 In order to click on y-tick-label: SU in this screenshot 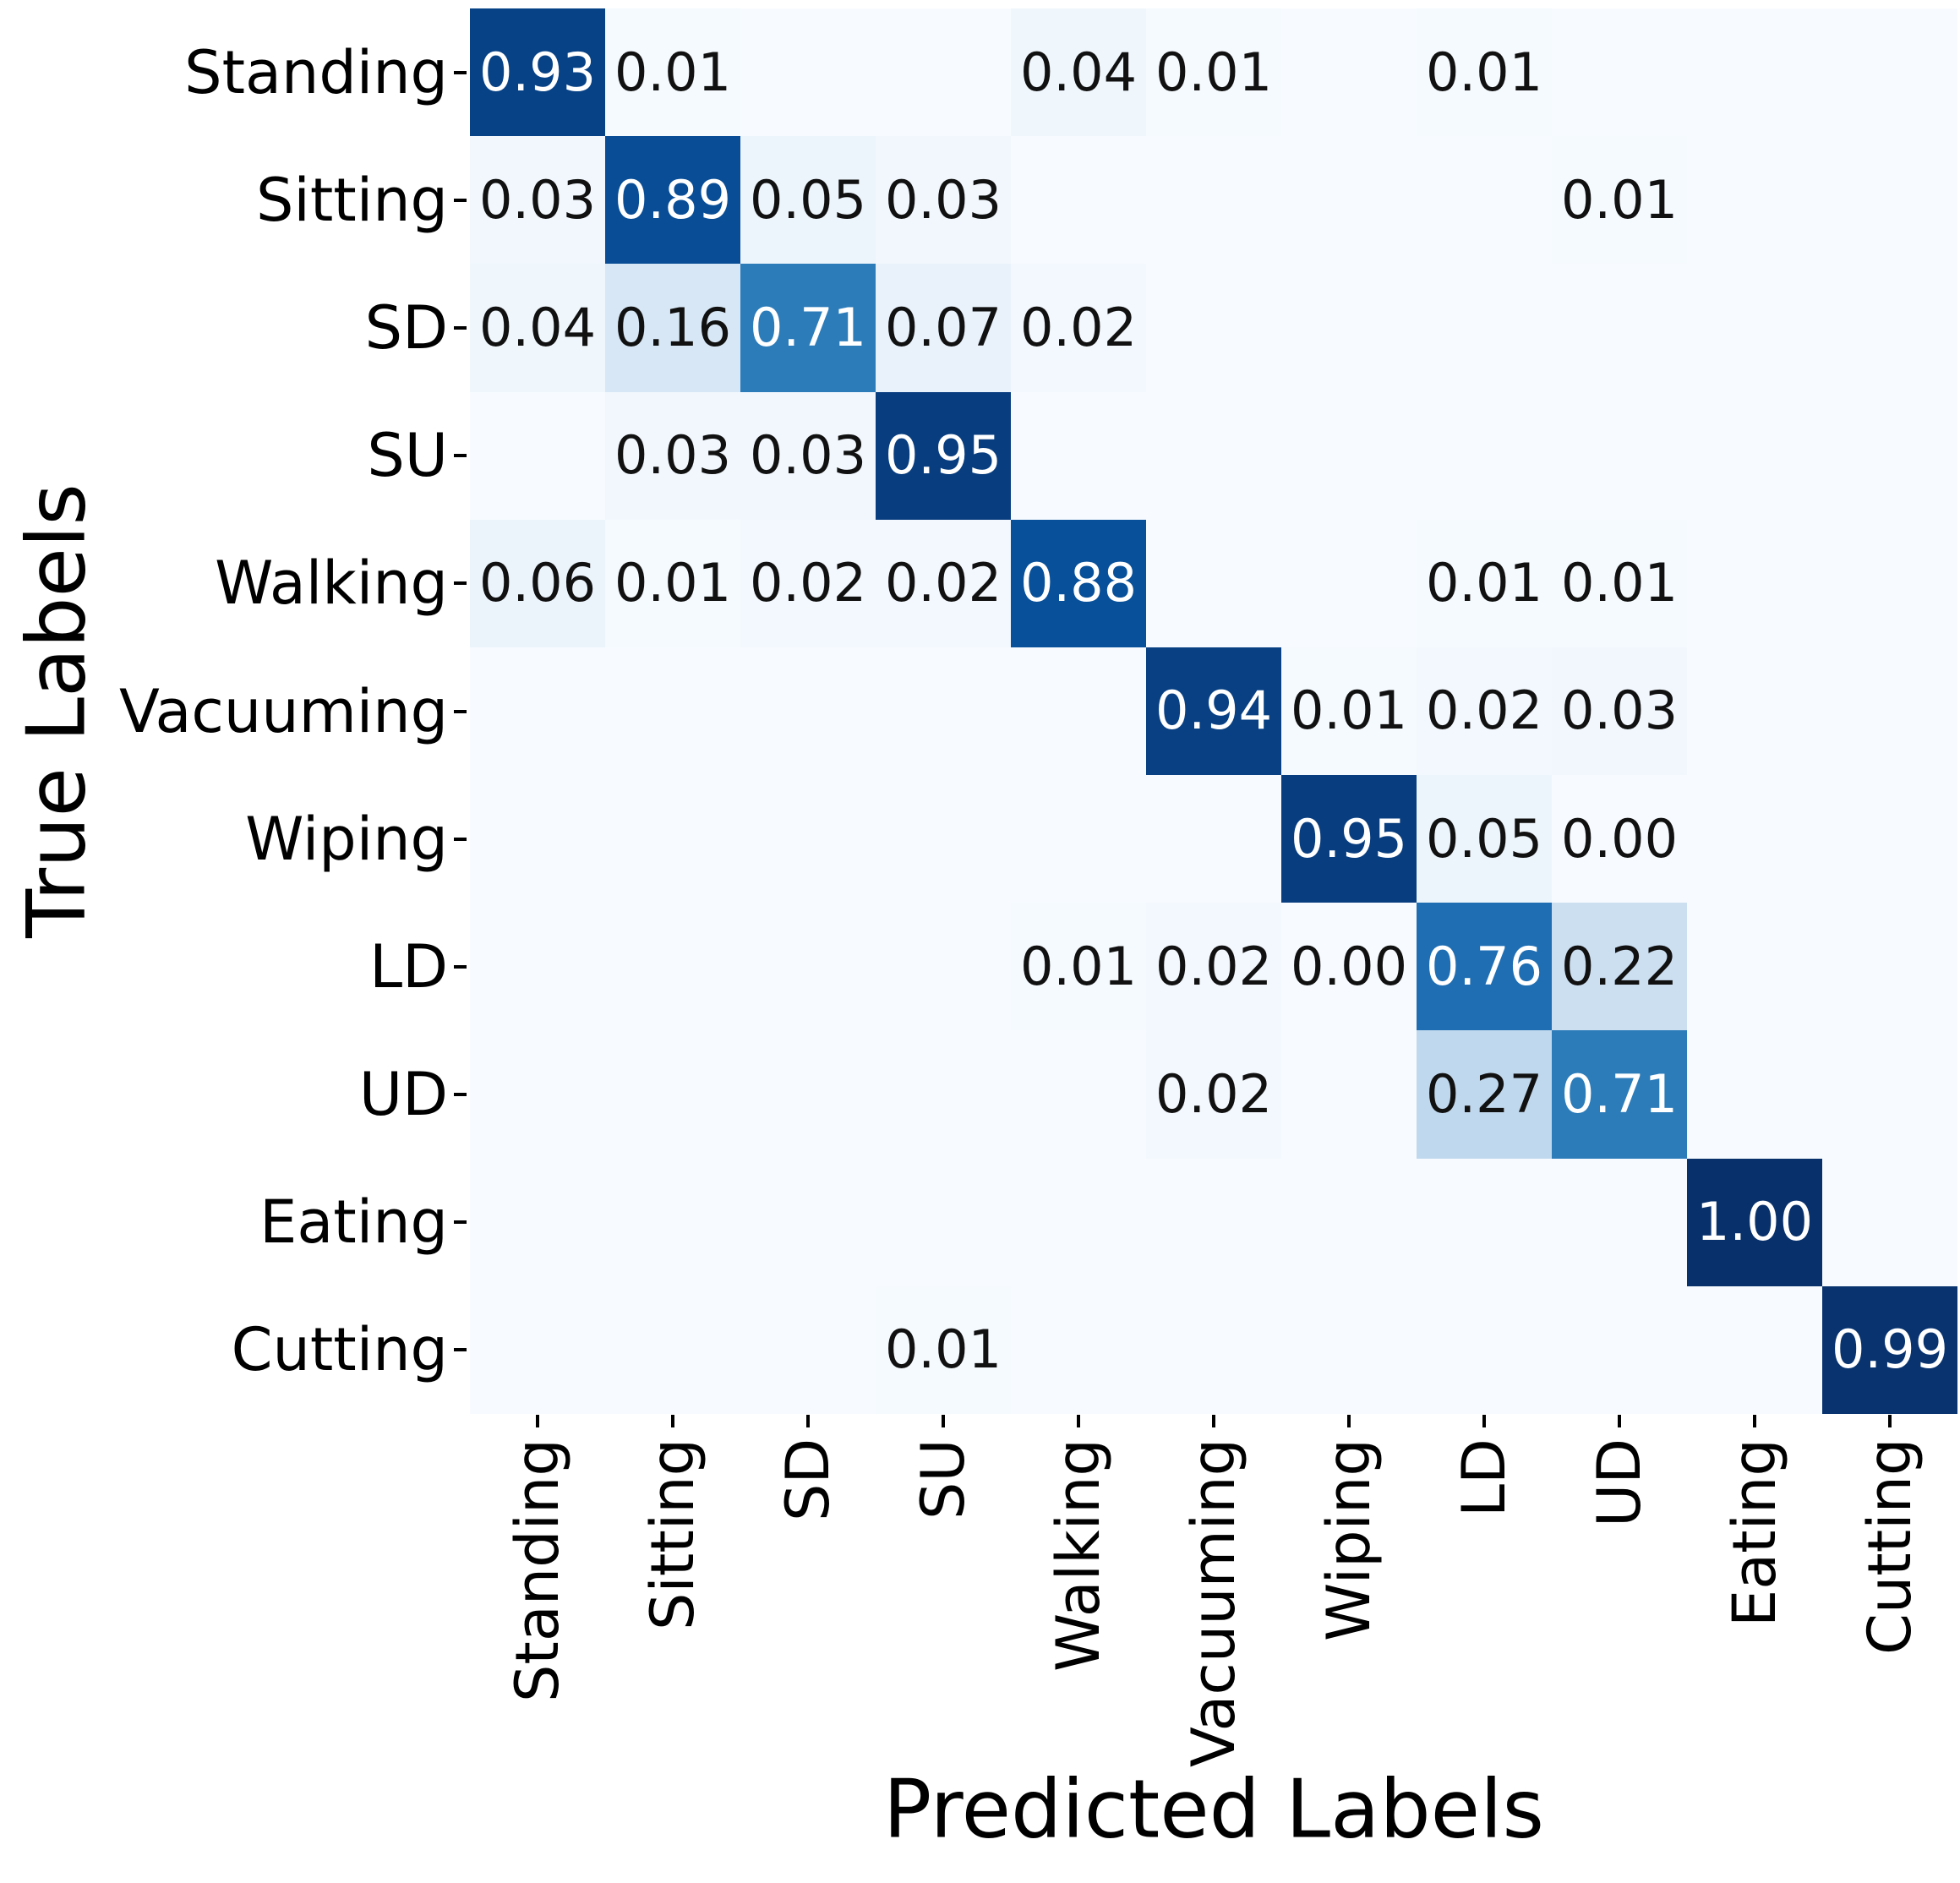, I will do `click(407, 456)`.